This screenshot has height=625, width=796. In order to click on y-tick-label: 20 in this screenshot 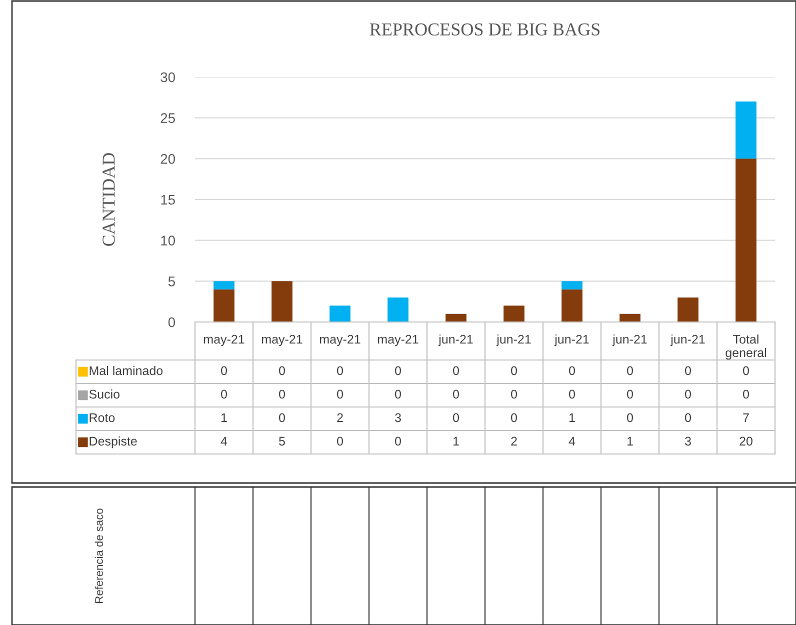, I will do `click(168, 159)`.